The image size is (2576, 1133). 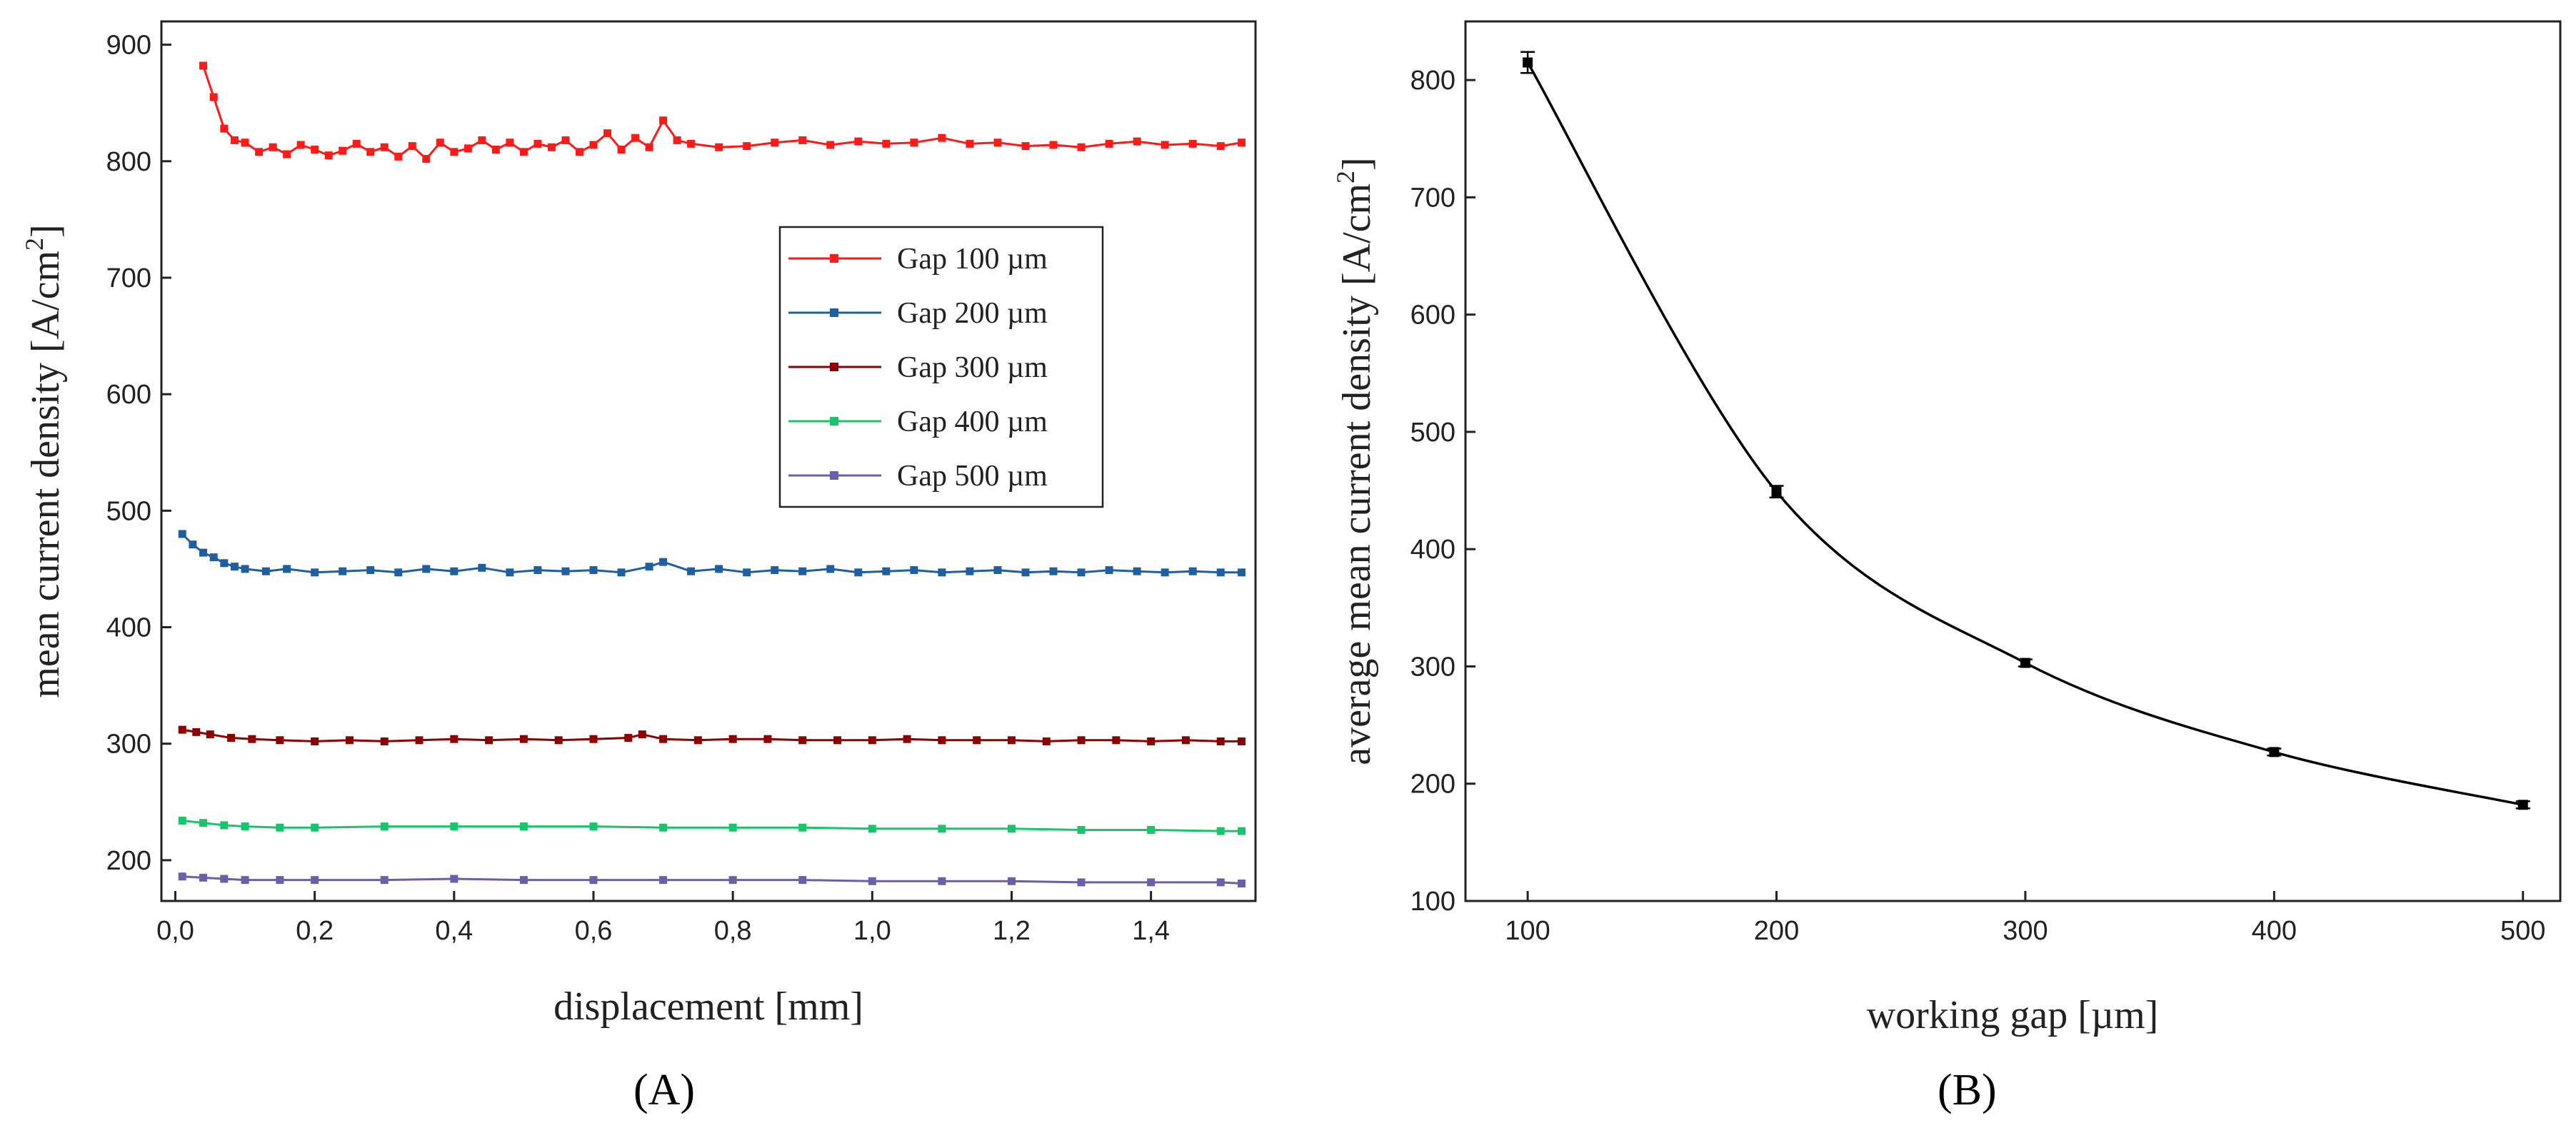 I want to click on chart-b-xlabel: working gap [µm], so click(x=2013, y=1015).